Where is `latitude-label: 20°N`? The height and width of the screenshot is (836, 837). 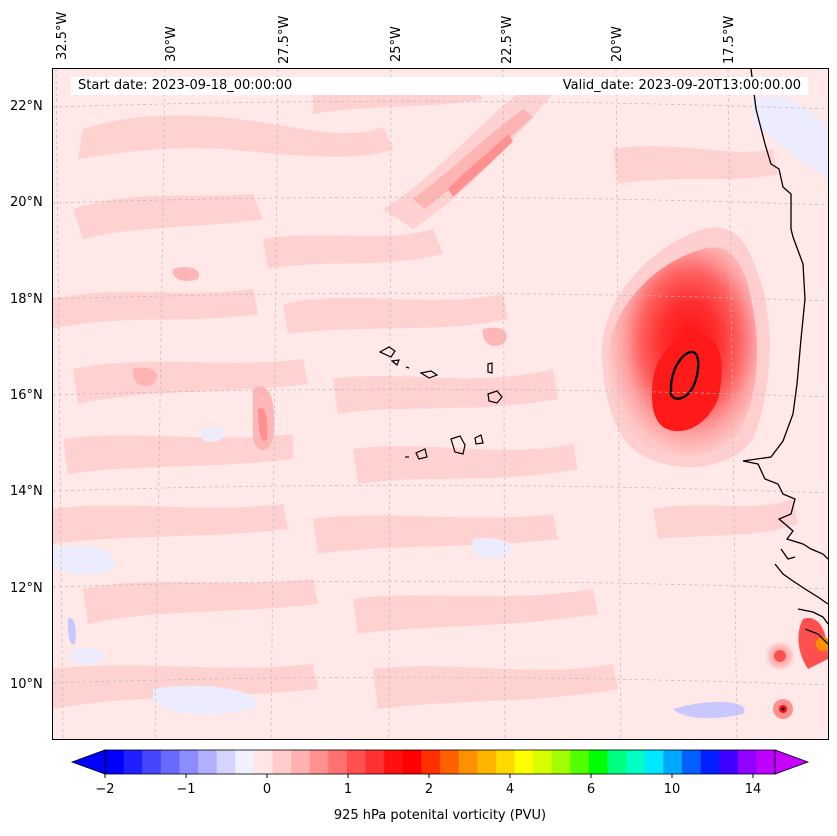
latitude-label: 20°N is located at coordinates (26, 202).